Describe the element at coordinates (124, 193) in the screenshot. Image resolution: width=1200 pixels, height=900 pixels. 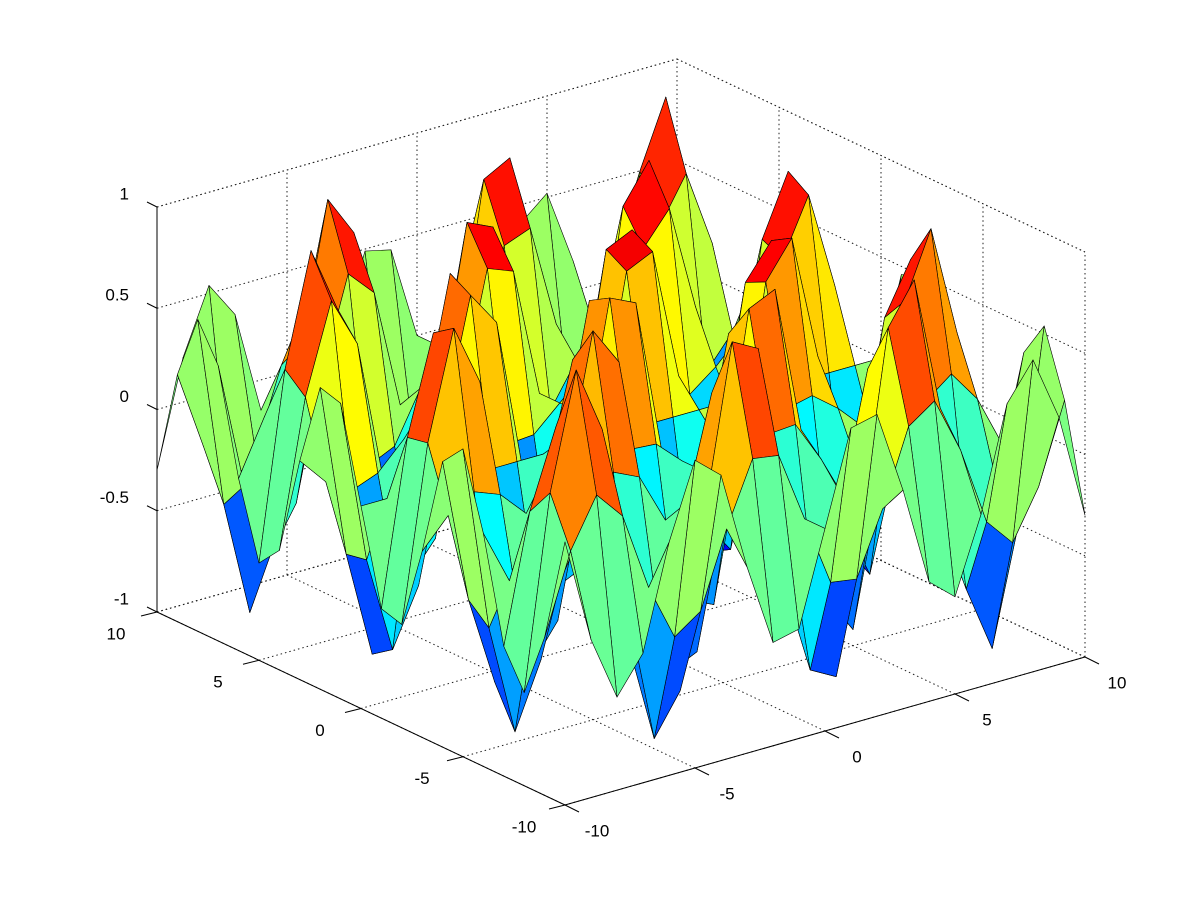
I see `z-tick-label: 1` at that location.